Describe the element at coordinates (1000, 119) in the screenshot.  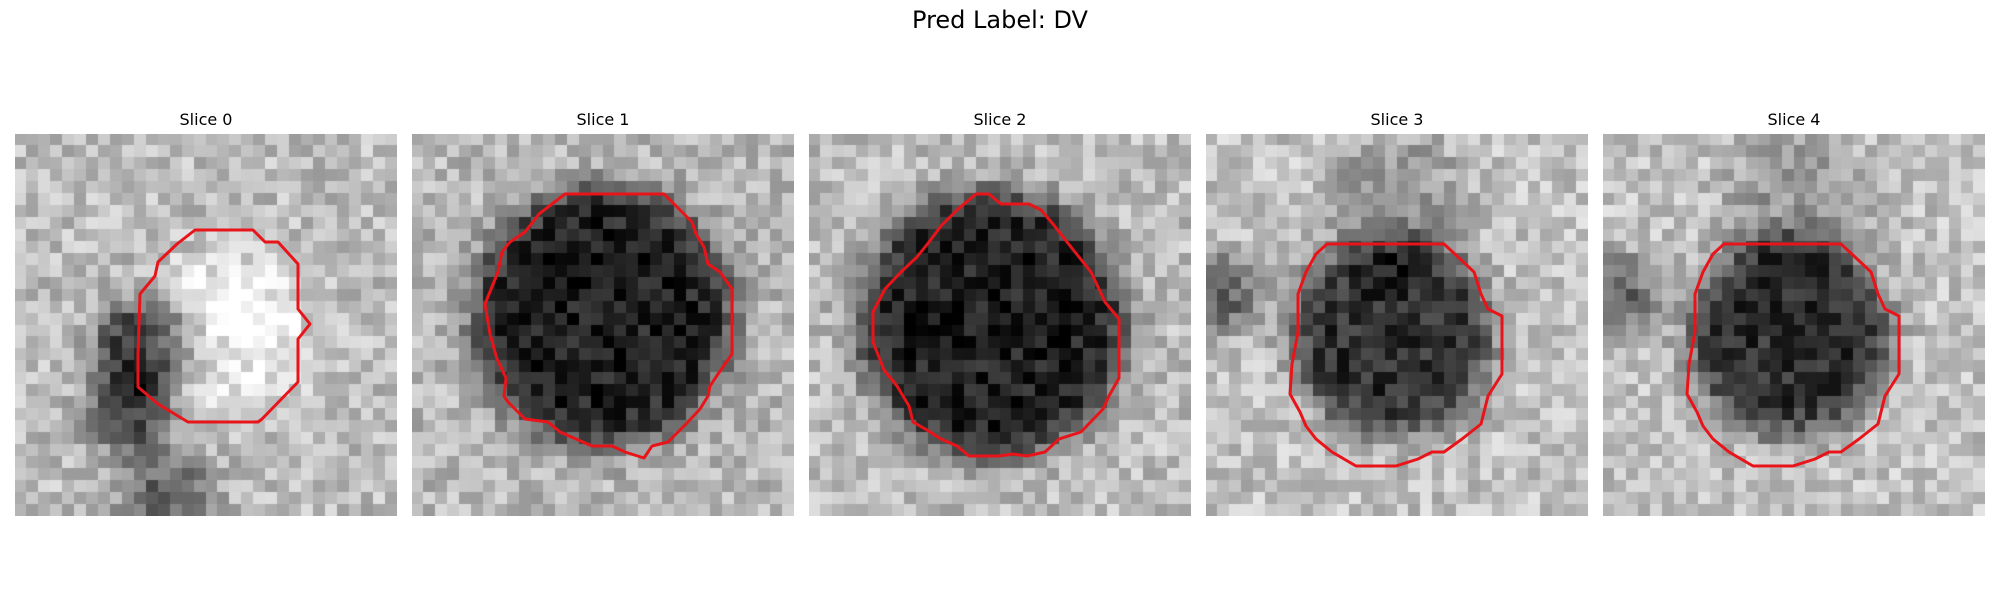
I see `slice-2-title: Slice 2` at that location.